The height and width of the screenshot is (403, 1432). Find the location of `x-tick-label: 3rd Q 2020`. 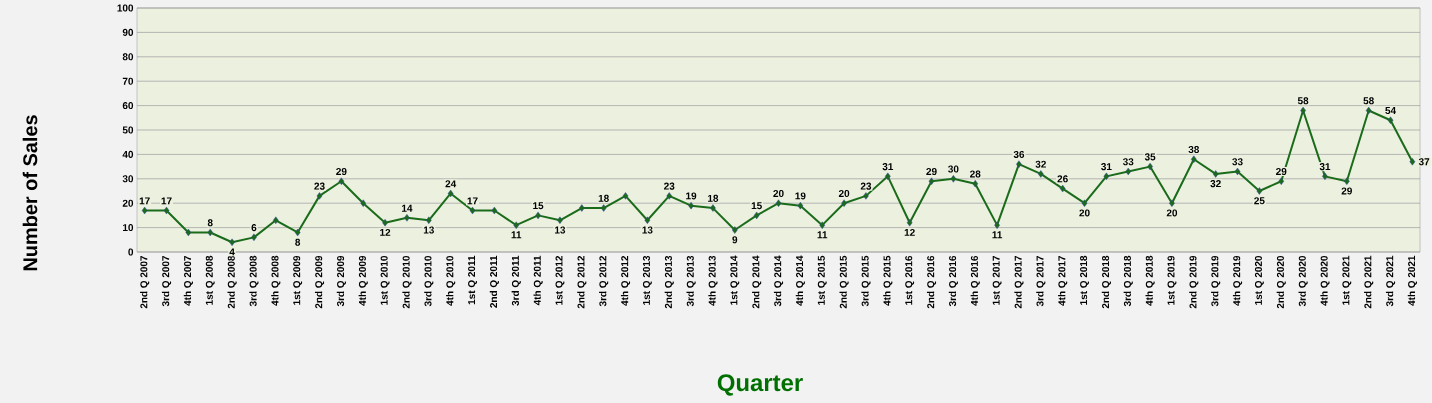

x-tick-label: 3rd Q 2020 is located at coordinates (1303, 281).